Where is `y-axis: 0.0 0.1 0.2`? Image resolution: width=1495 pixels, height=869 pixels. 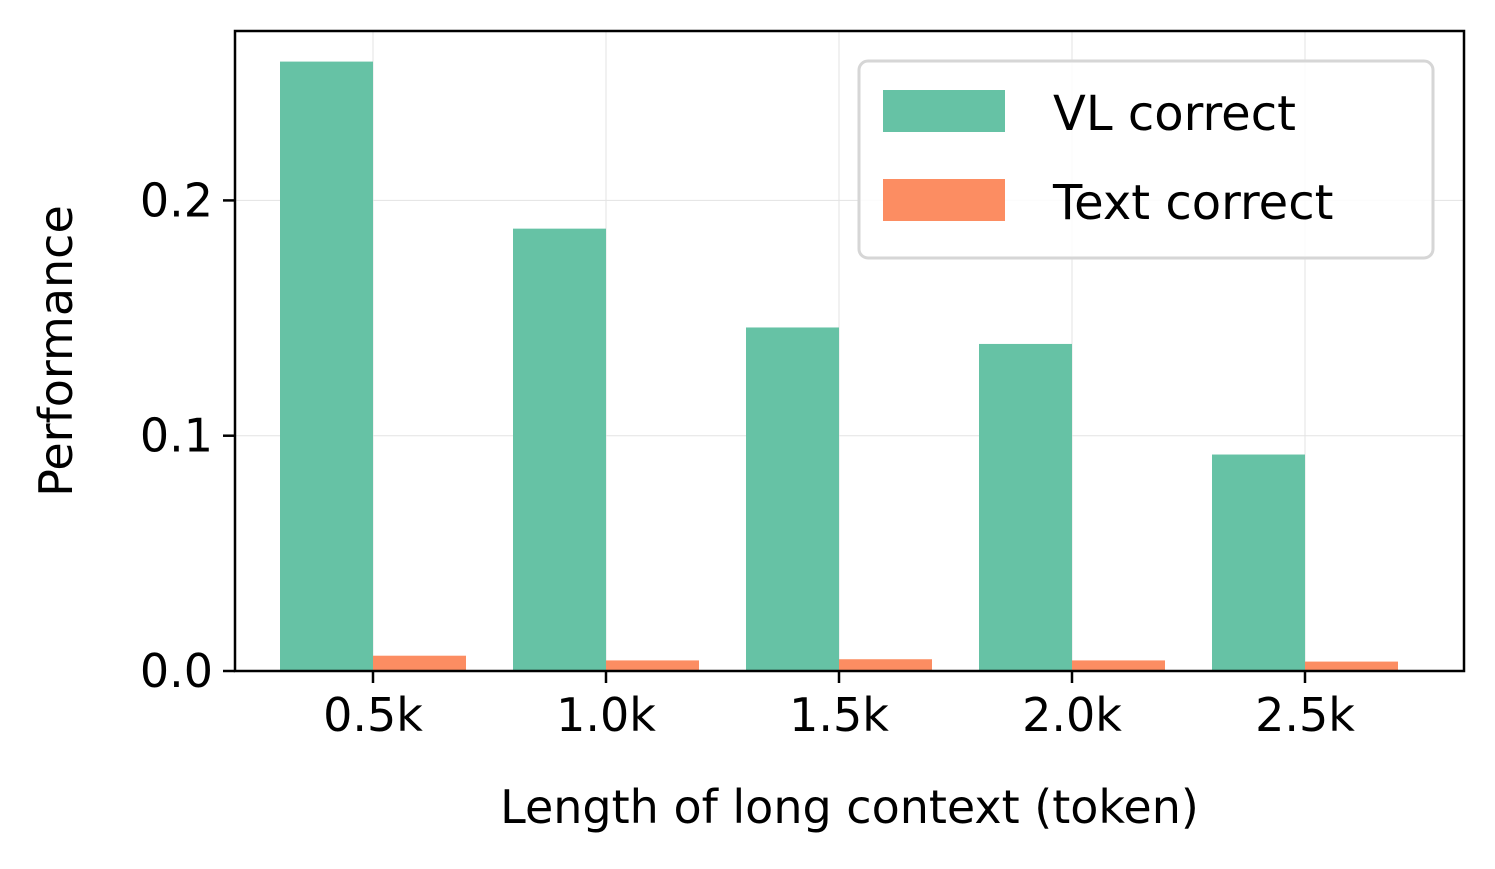
y-axis: 0.0 0.1 0.2 is located at coordinates (187, 435).